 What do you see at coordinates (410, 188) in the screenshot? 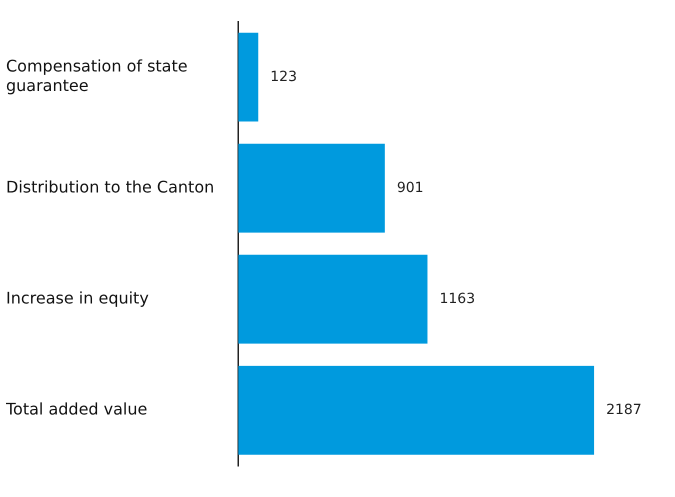
I see `data-label: 901` at bounding box center [410, 188].